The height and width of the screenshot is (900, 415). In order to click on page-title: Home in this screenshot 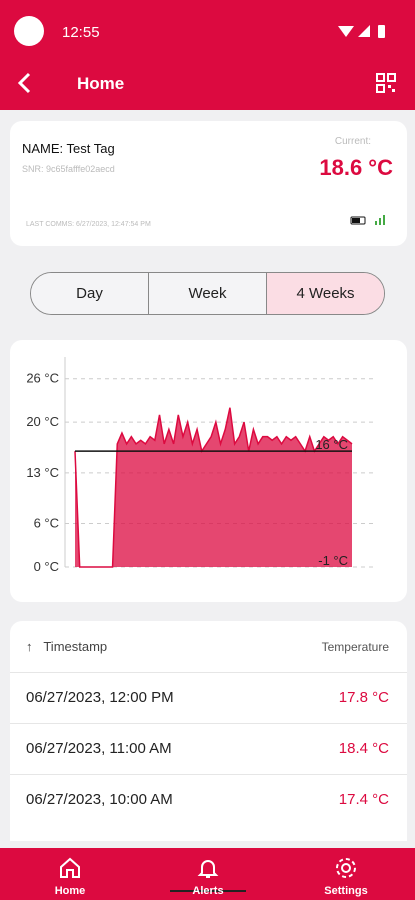, I will do `click(101, 83)`.